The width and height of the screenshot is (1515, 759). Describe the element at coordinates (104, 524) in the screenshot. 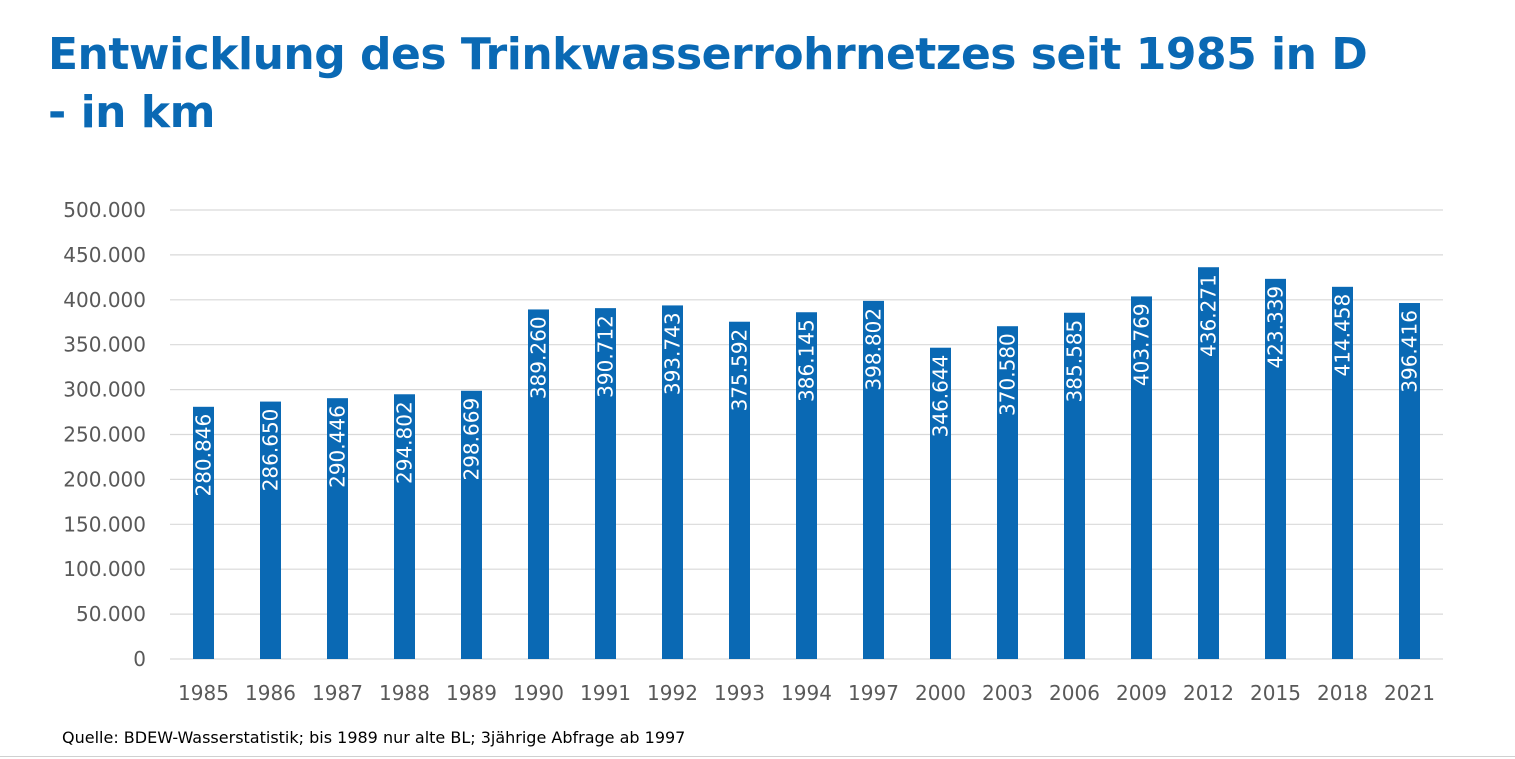

I see `y-tick-label: 150.000` at that location.